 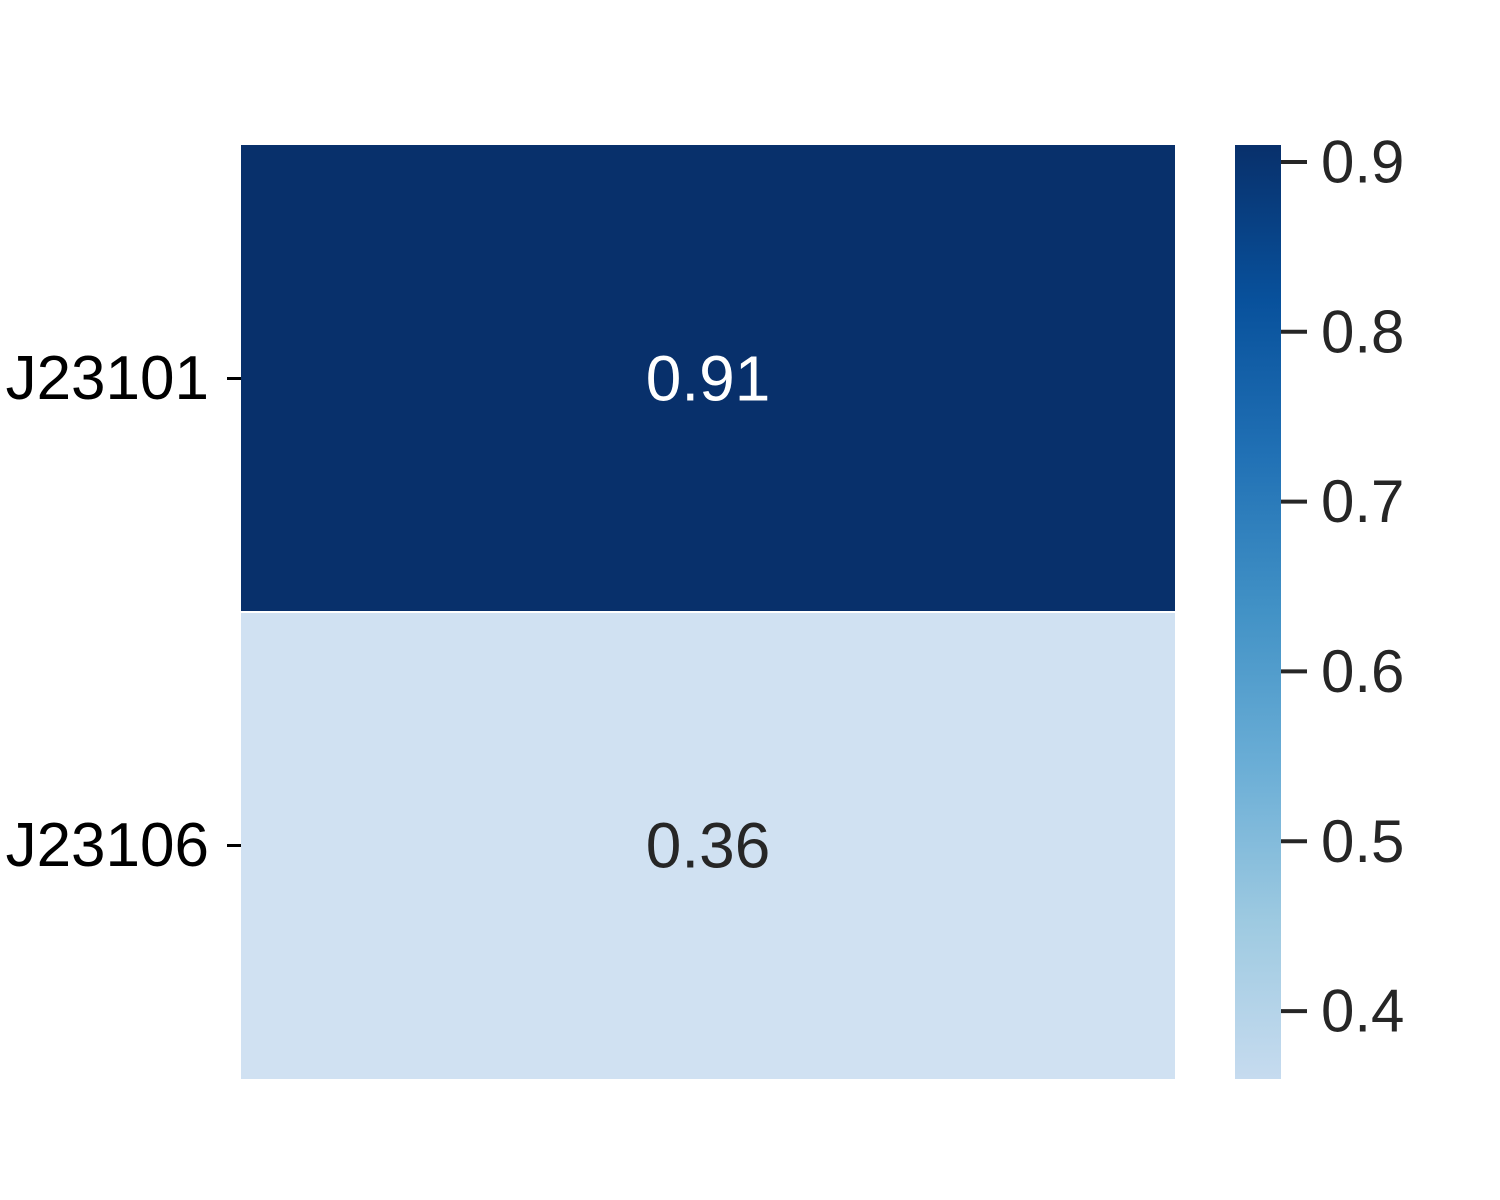 What do you see at coordinates (1258, 612) in the screenshot?
I see `colorbar-gradient` at bounding box center [1258, 612].